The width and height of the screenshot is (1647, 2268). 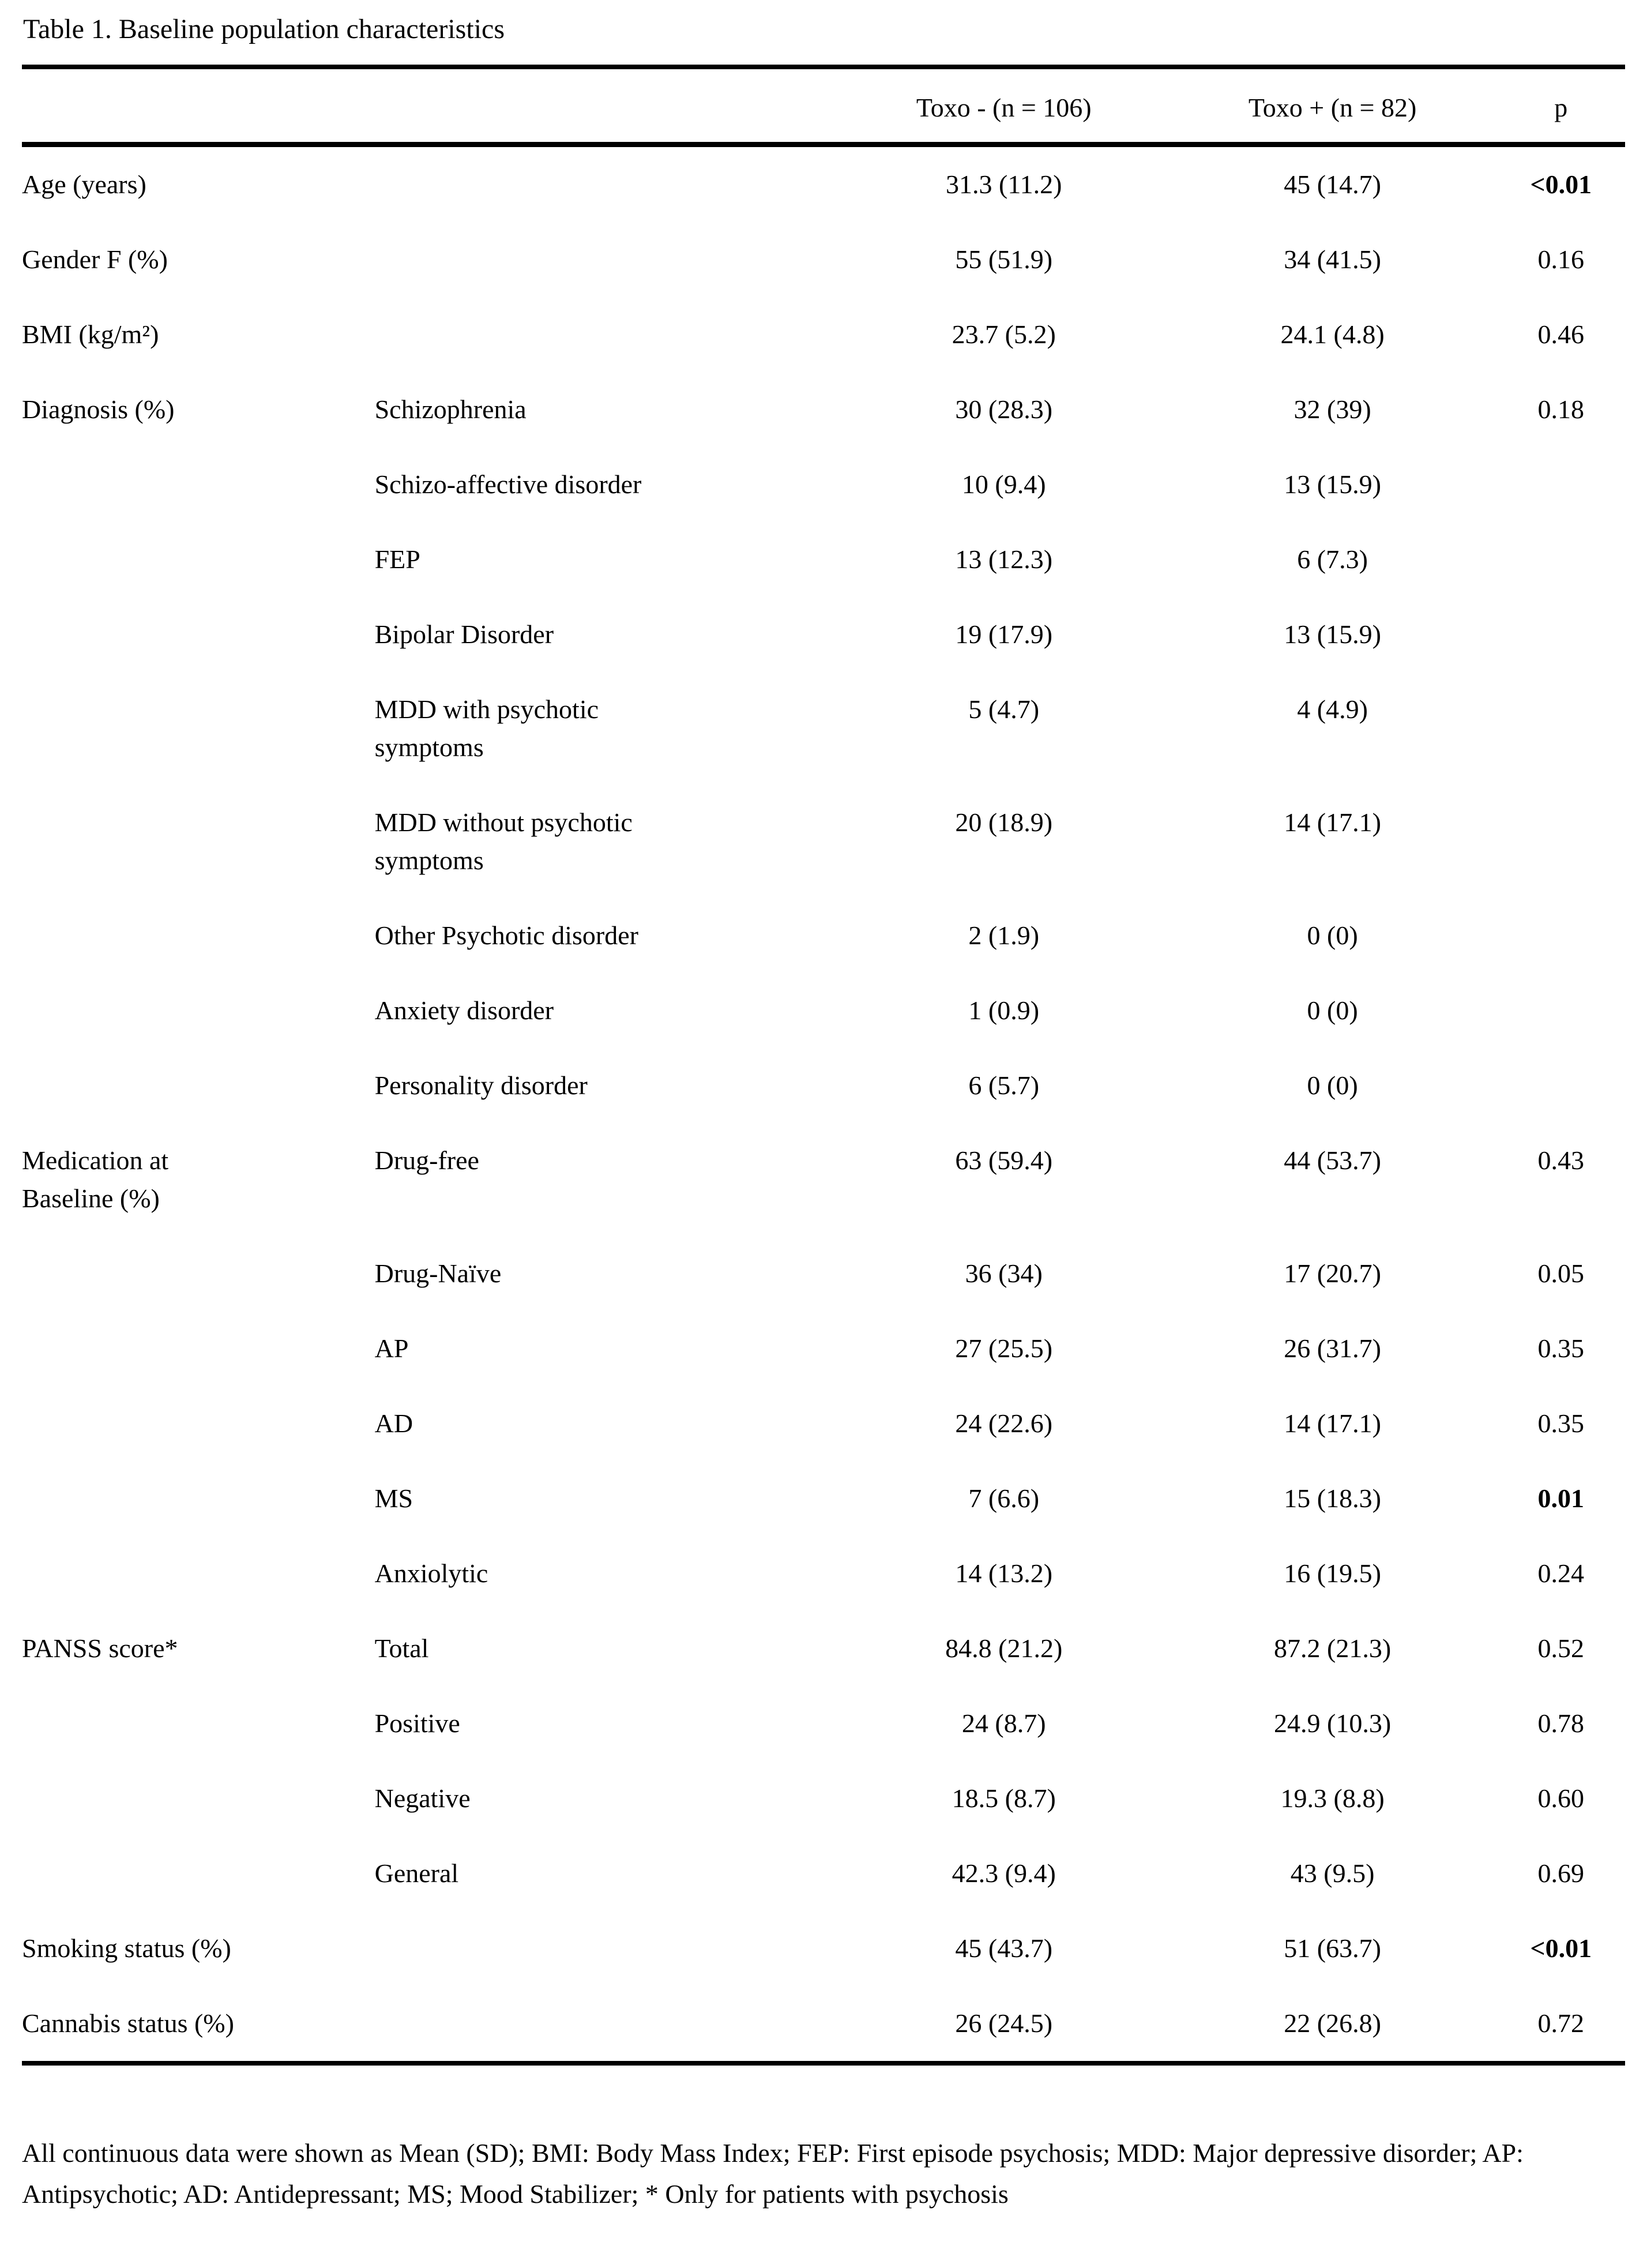 I want to click on row-sublabel: Anxiety disorder, so click(x=464, y=1010).